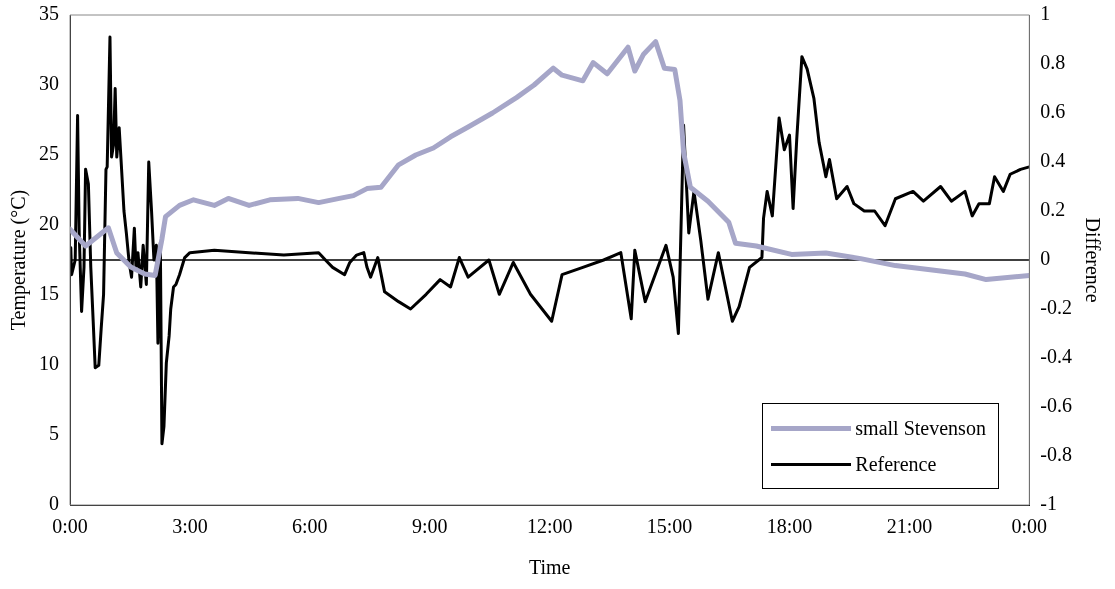 This screenshot has width=1115, height=589. Describe the element at coordinates (1092, 260) in the screenshot. I see `y2-axis-title: Difference` at that location.